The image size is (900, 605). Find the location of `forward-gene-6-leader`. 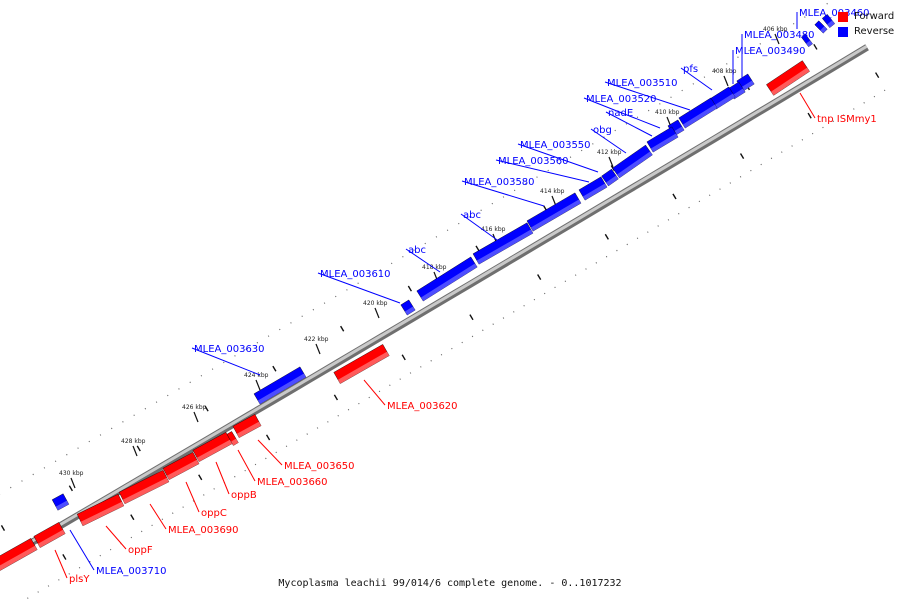

forward-gene-6-leader is located at coordinates (158, 516).